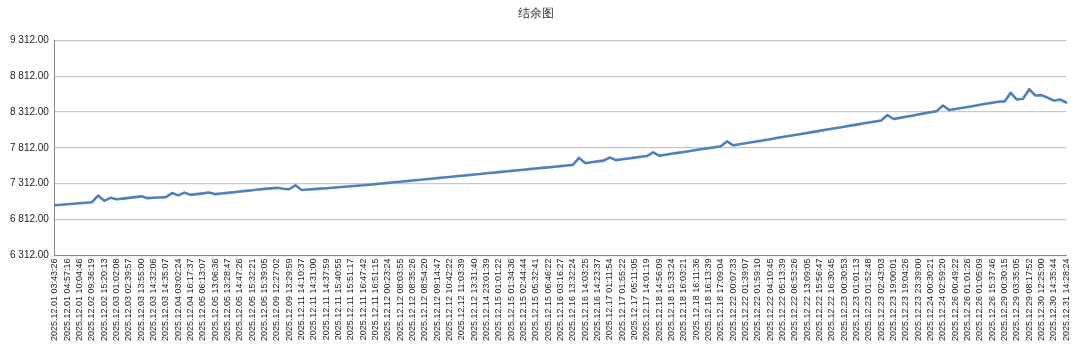  Describe the element at coordinates (843, 299) in the screenshot. I see `x-tick-label: 2025.12.23 00:30:53` at that location.